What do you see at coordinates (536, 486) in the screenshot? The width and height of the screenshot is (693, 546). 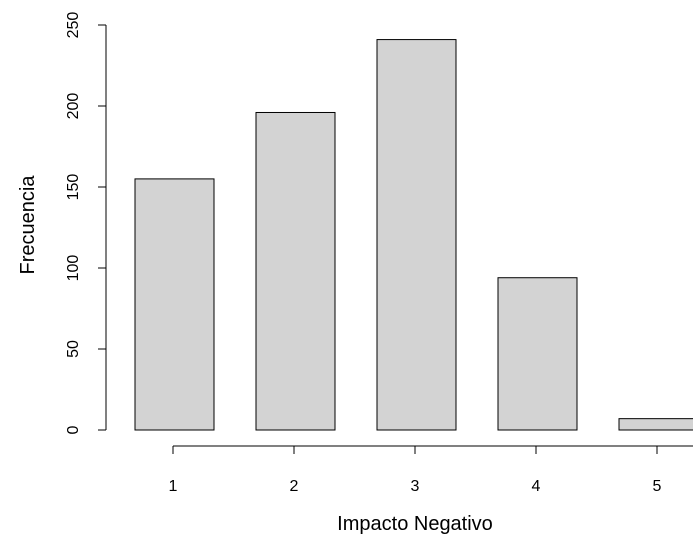 I see `x-tick-label: 4` at bounding box center [536, 486].